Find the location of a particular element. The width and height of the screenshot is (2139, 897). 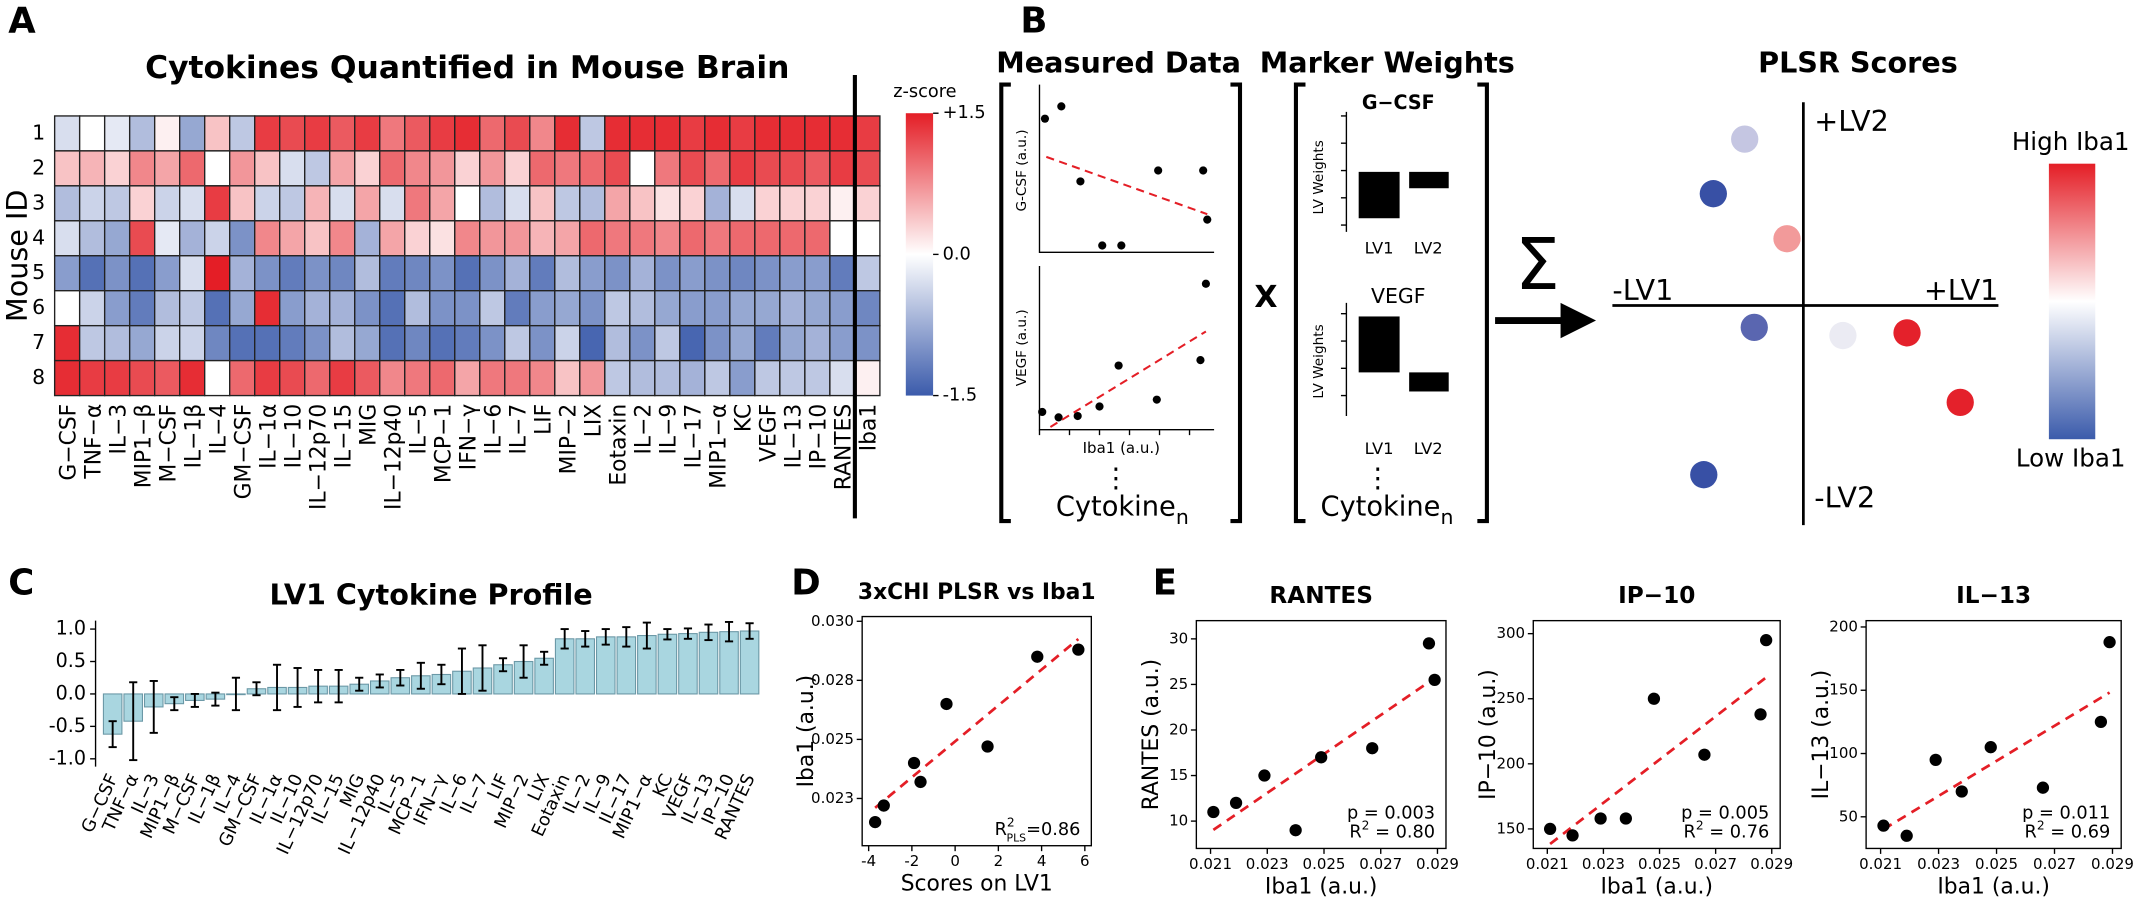

stat-rest: = 0.69 is located at coordinates (2078, 833).